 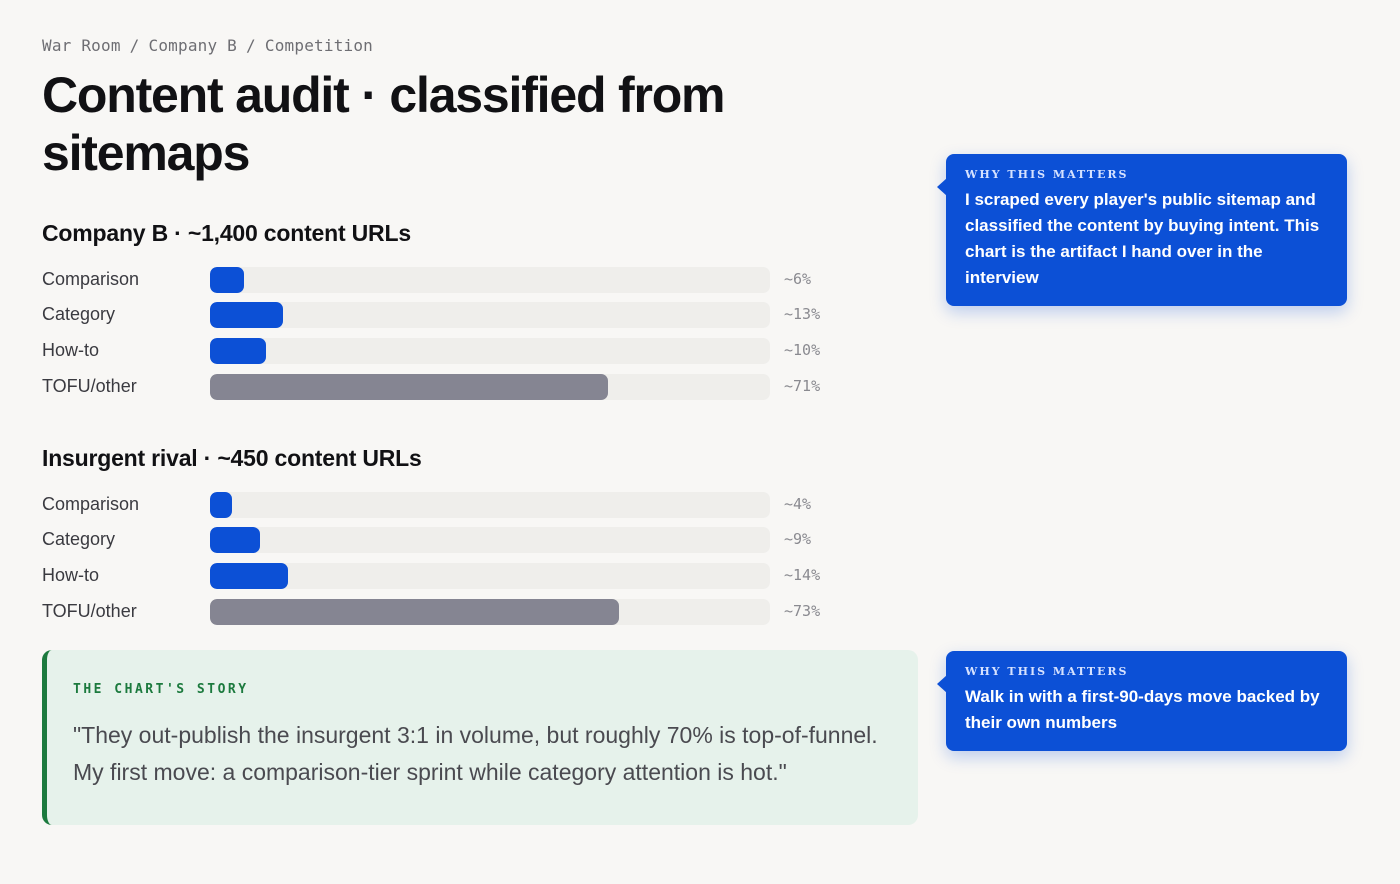 I want to click on bar-row: Comparison ~4%, so click(x=442, y=505).